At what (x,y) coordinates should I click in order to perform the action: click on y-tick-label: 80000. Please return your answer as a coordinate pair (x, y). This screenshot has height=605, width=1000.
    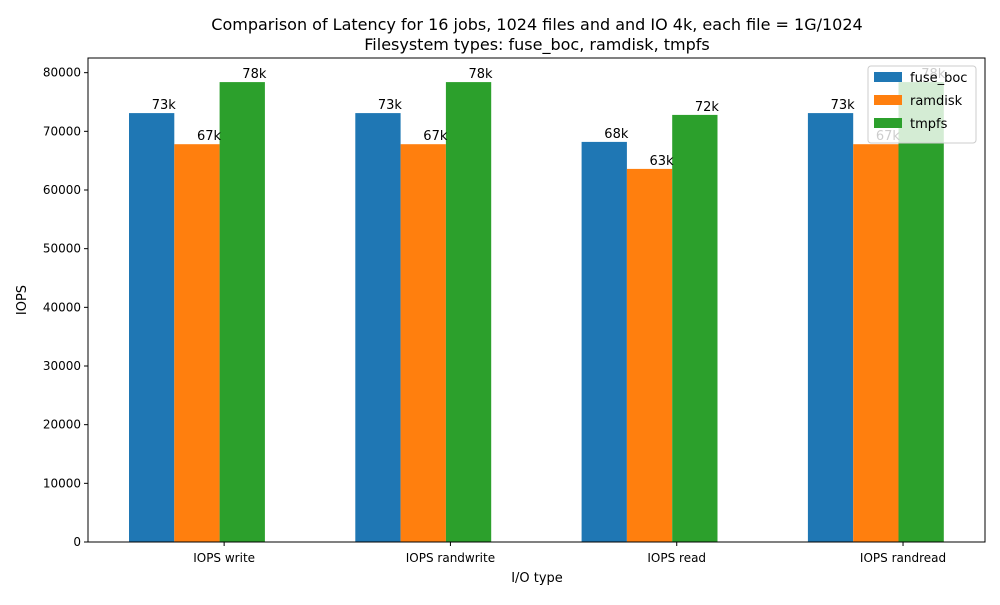
    Looking at the image, I should click on (62, 73).